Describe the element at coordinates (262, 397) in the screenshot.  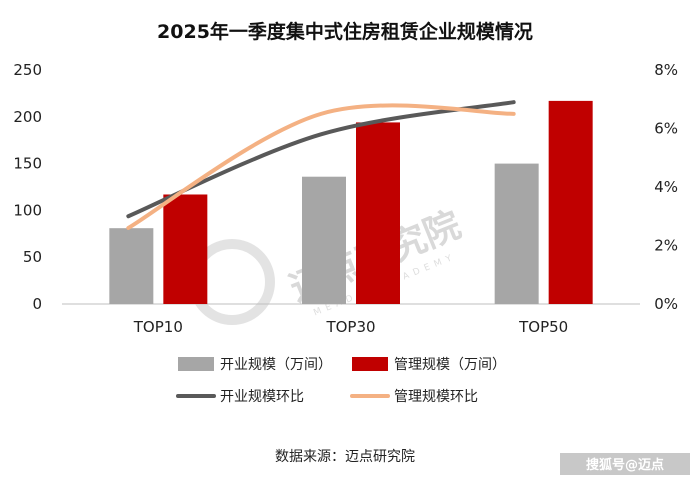
I see `legend-label: 开业规模环比` at that location.